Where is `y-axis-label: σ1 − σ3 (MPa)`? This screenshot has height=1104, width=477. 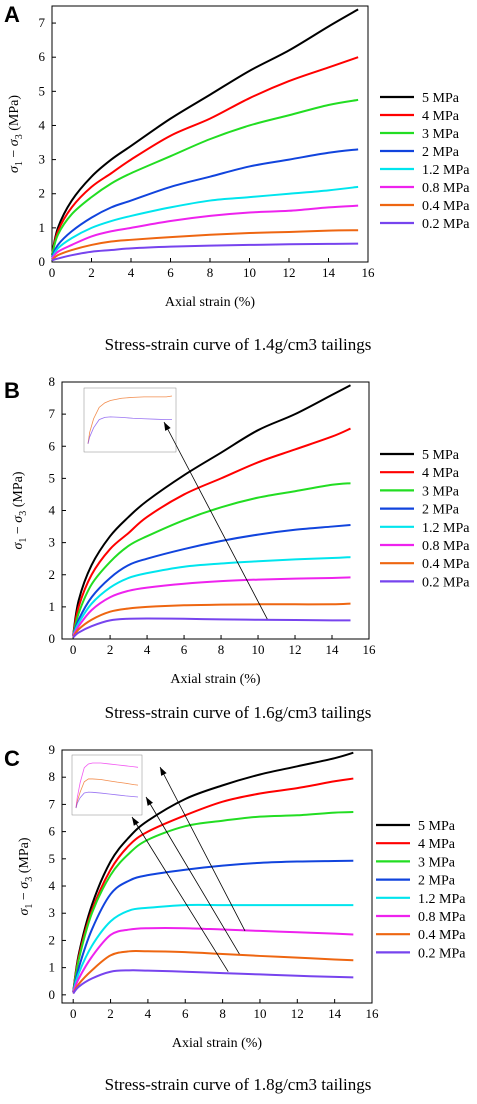 y-axis-label: σ1 − σ3 (MPa) is located at coordinates (20, 510).